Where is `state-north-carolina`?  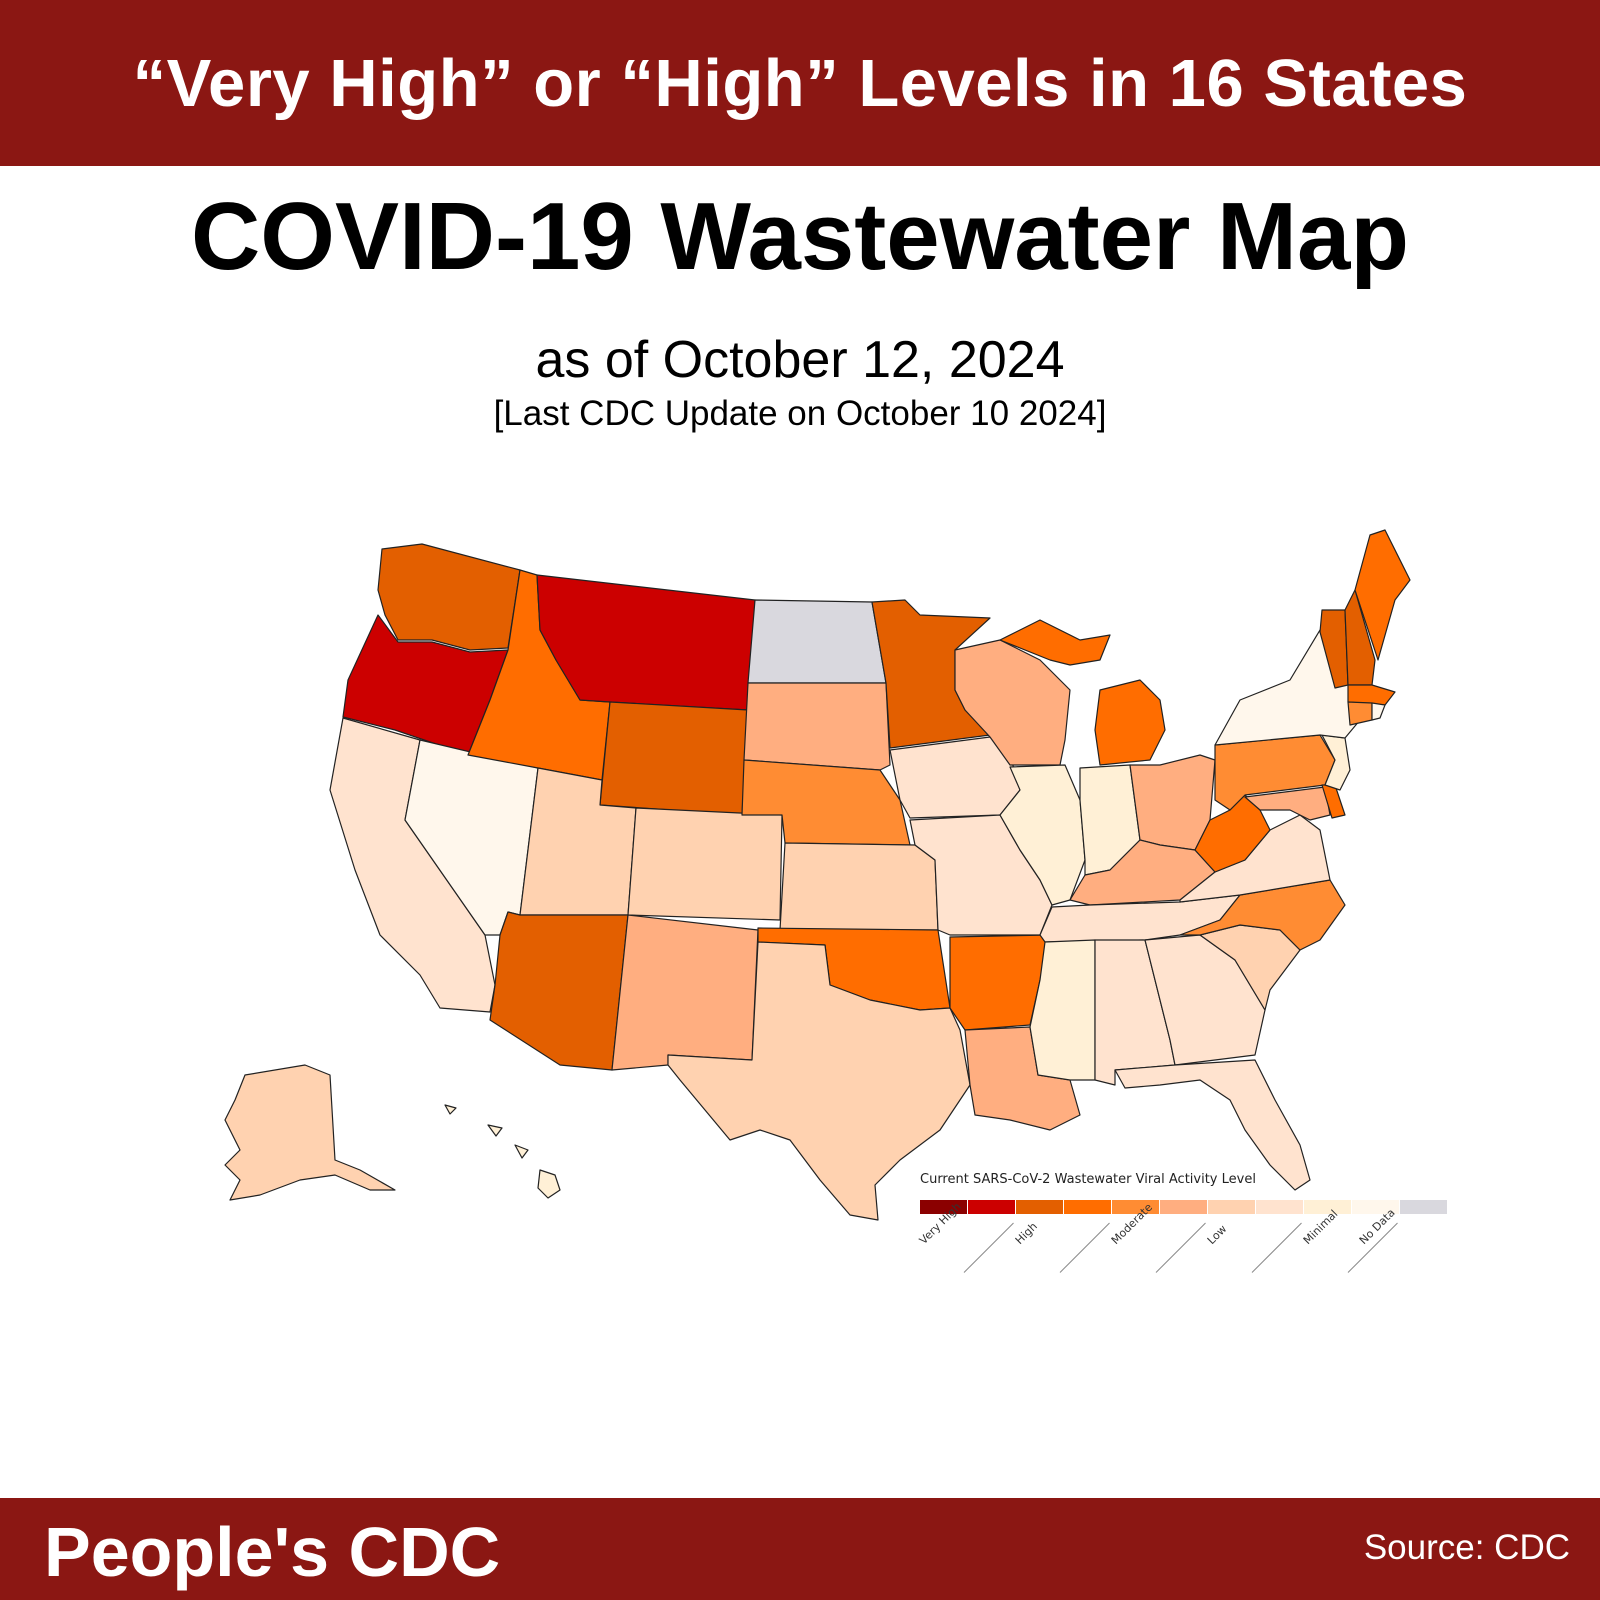
state-north-carolina is located at coordinates (1262, 915).